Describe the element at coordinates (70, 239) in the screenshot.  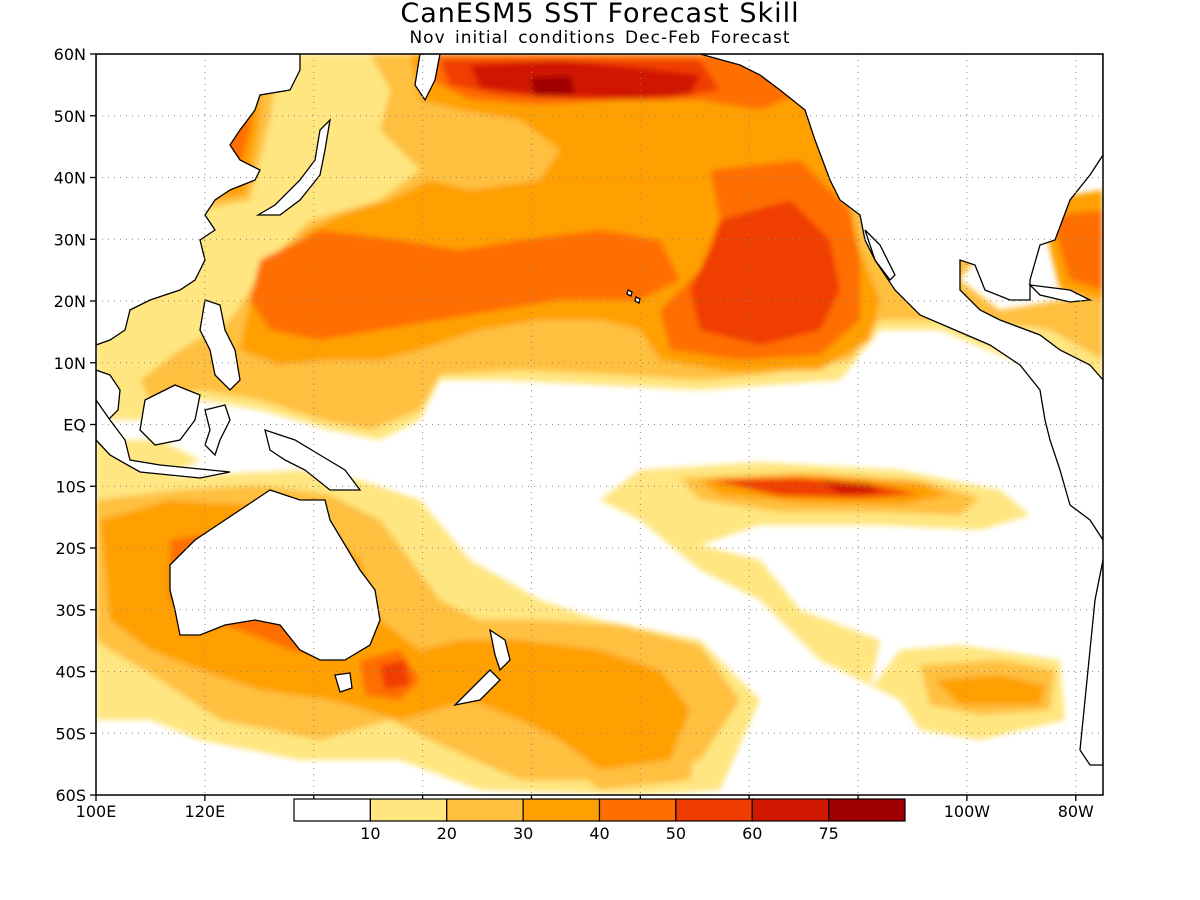
I see `lat-tick-label: 30N` at that location.